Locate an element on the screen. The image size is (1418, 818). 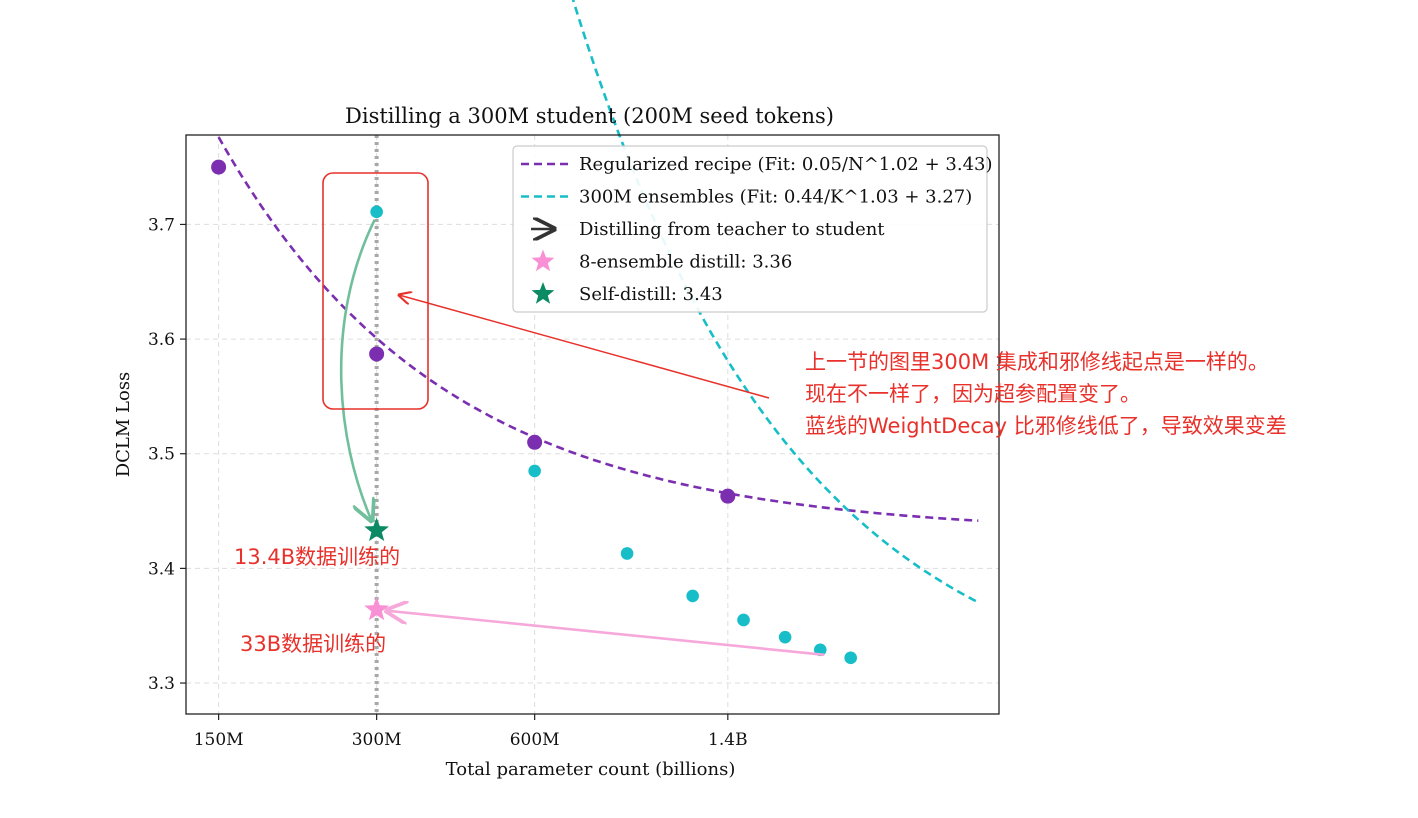
y-axis-label: DCLM Loss is located at coordinates (123, 425).